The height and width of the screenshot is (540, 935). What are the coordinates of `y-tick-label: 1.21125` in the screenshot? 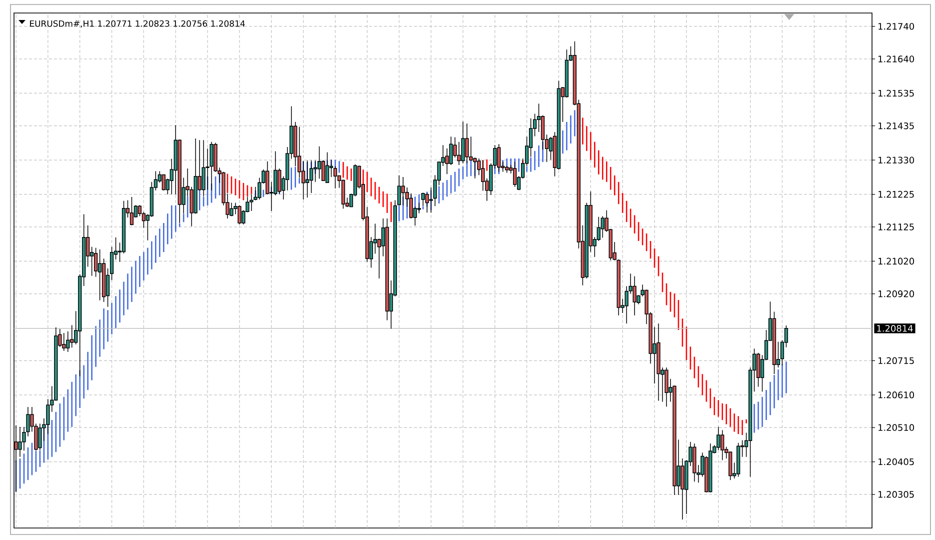 It's located at (896, 227).